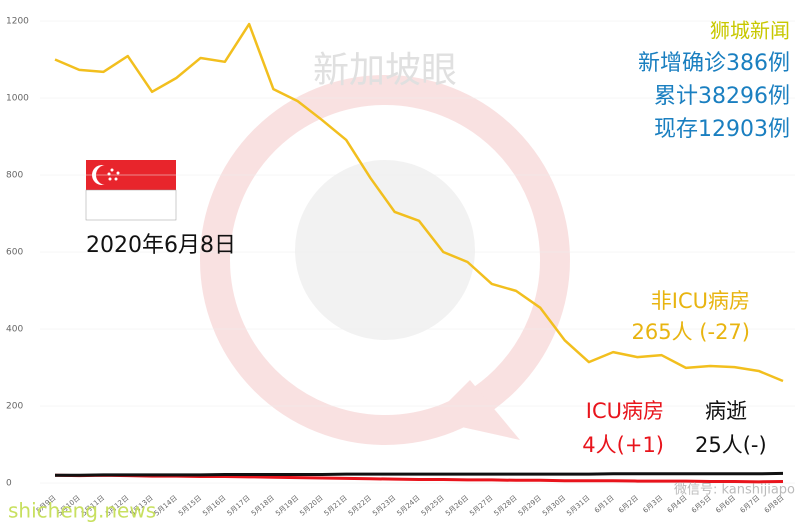  What do you see at coordinates (214, 506) in the screenshot?
I see `x-tick-label: 5月16日` at bounding box center [214, 506].